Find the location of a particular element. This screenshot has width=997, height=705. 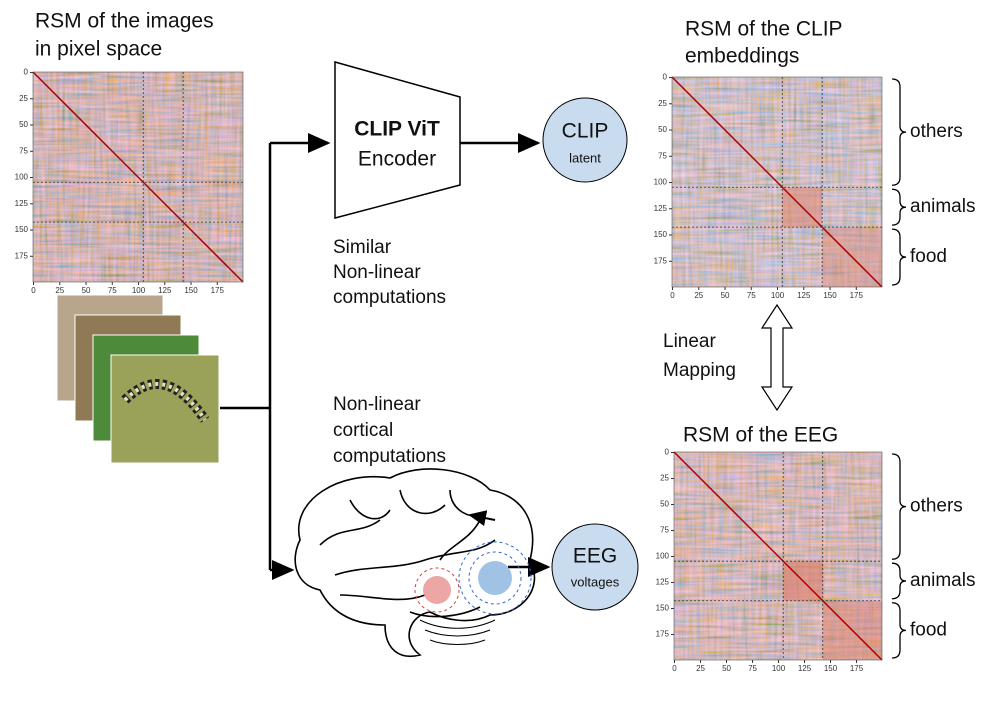

cortical-note: cortical is located at coordinates (363, 430).